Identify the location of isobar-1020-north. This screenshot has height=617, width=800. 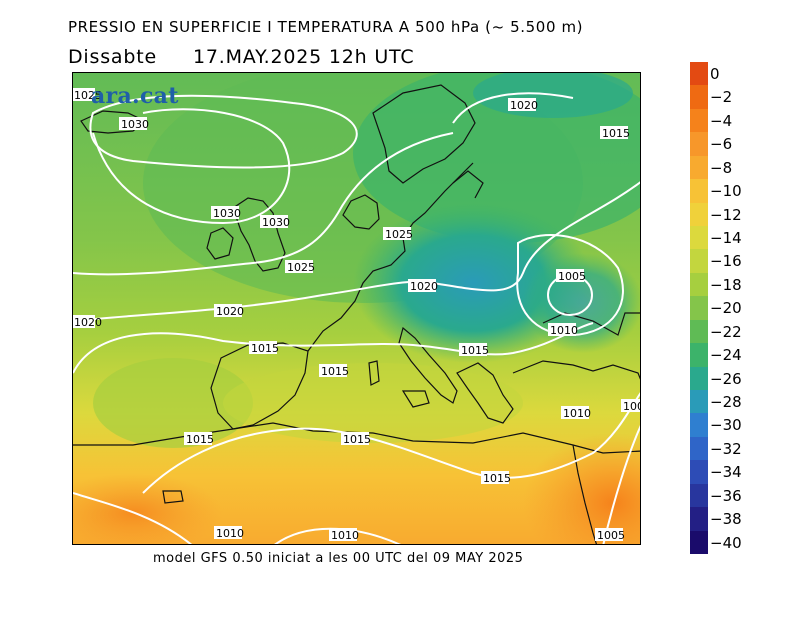
(513, 108).